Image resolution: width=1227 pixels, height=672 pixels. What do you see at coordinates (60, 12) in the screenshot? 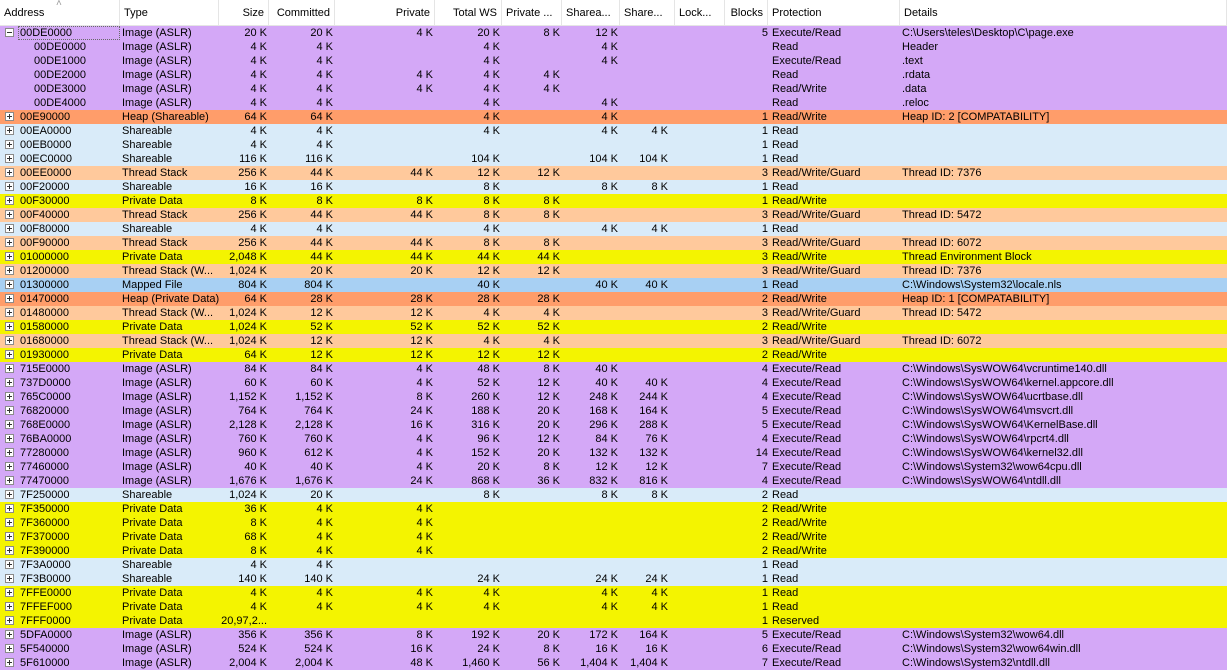
I see `column-header-address: Address ˄` at bounding box center [60, 12].